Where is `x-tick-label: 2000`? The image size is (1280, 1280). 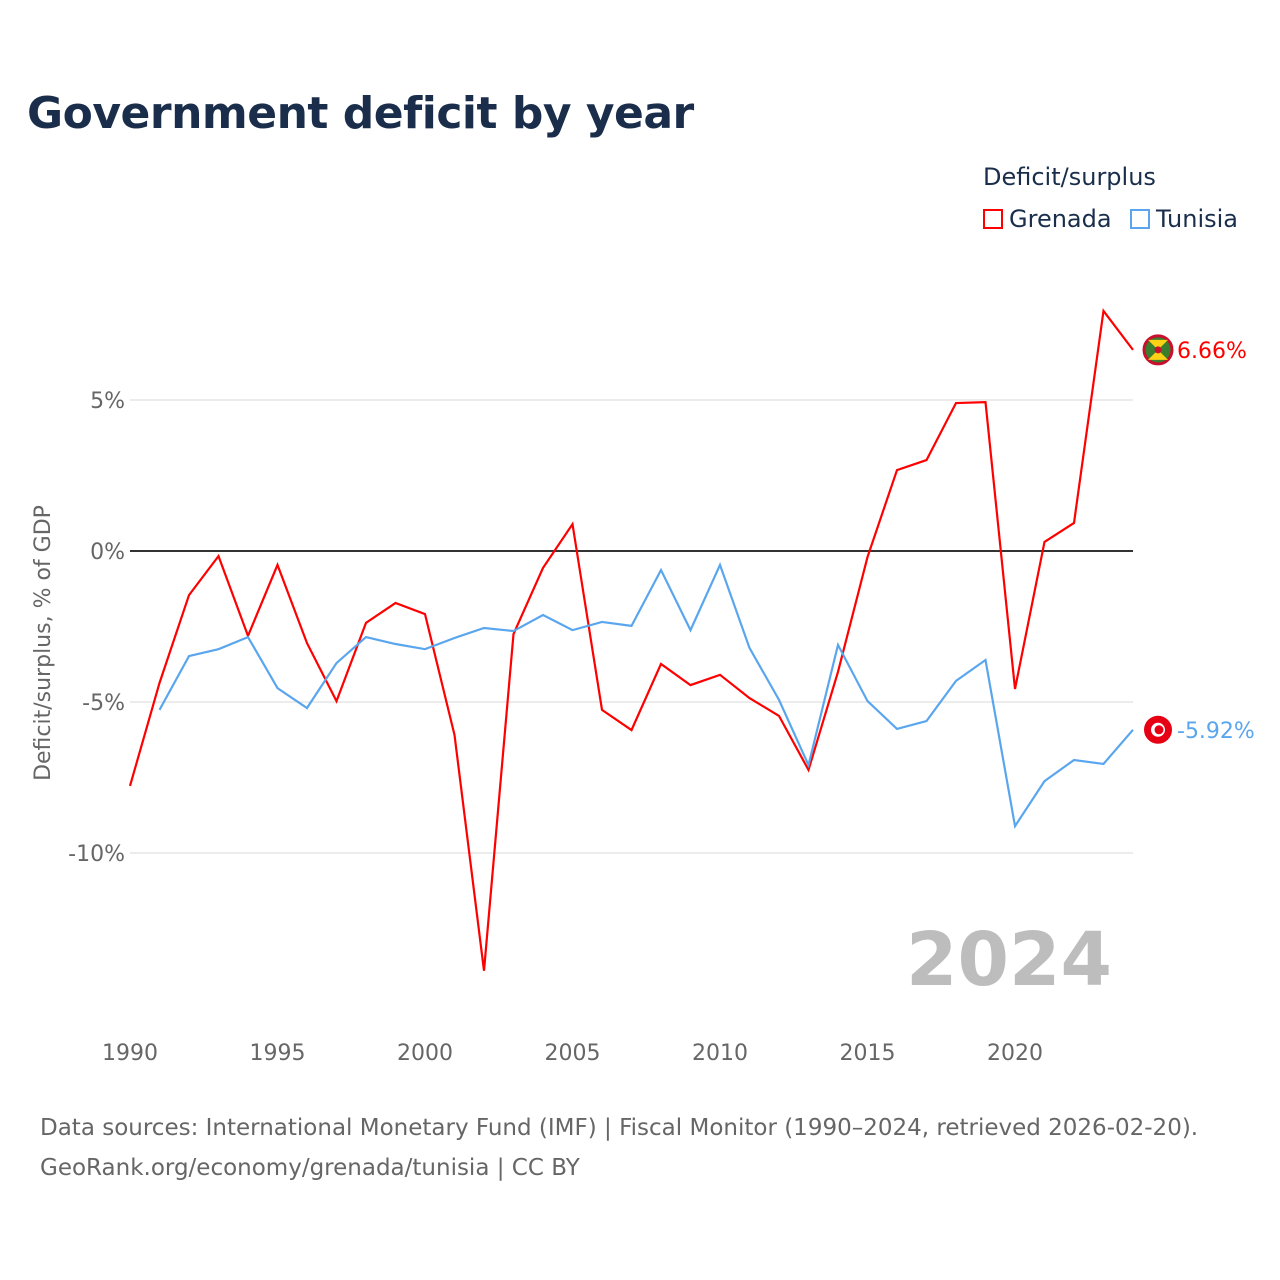 x-tick-label: 2000 is located at coordinates (425, 1053).